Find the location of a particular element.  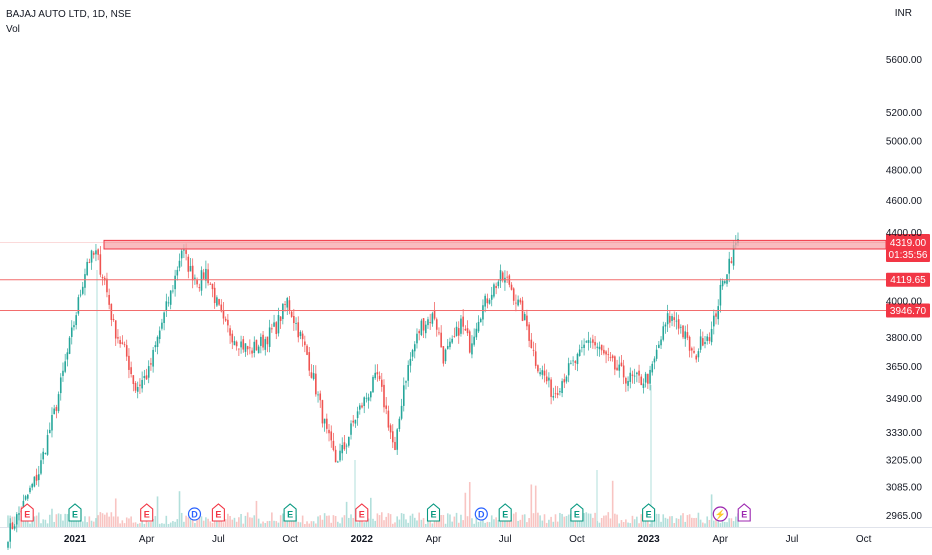

event-marker-label: E is located at coordinates (27, 515).